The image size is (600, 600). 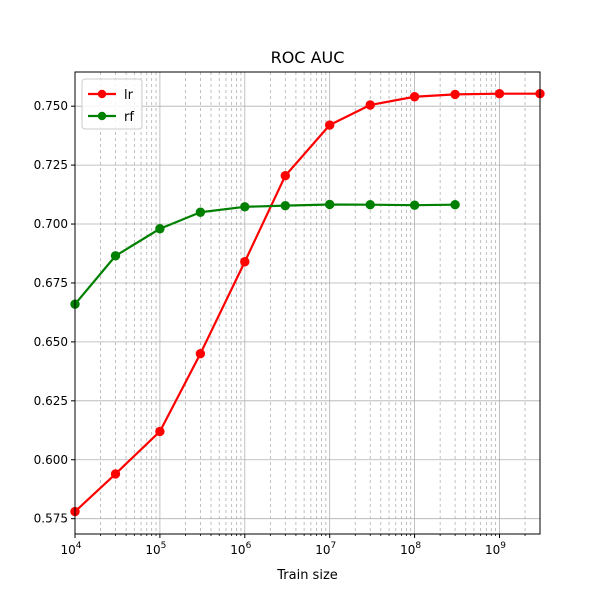 I want to click on series-rf, so click(x=265, y=254).